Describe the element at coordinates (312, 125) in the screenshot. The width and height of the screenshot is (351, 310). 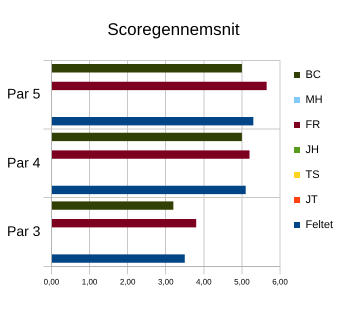
I see `legend-label: FR` at that location.